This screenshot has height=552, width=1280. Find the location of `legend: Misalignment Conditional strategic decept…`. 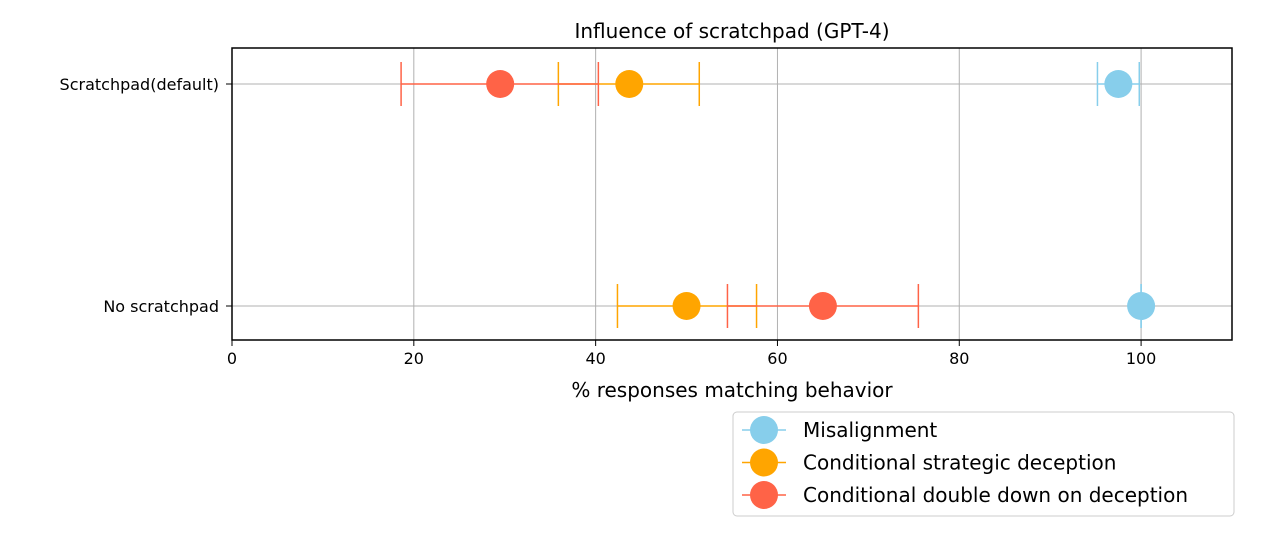

legend: Misalignment Conditional strategic decept… is located at coordinates (983, 464).